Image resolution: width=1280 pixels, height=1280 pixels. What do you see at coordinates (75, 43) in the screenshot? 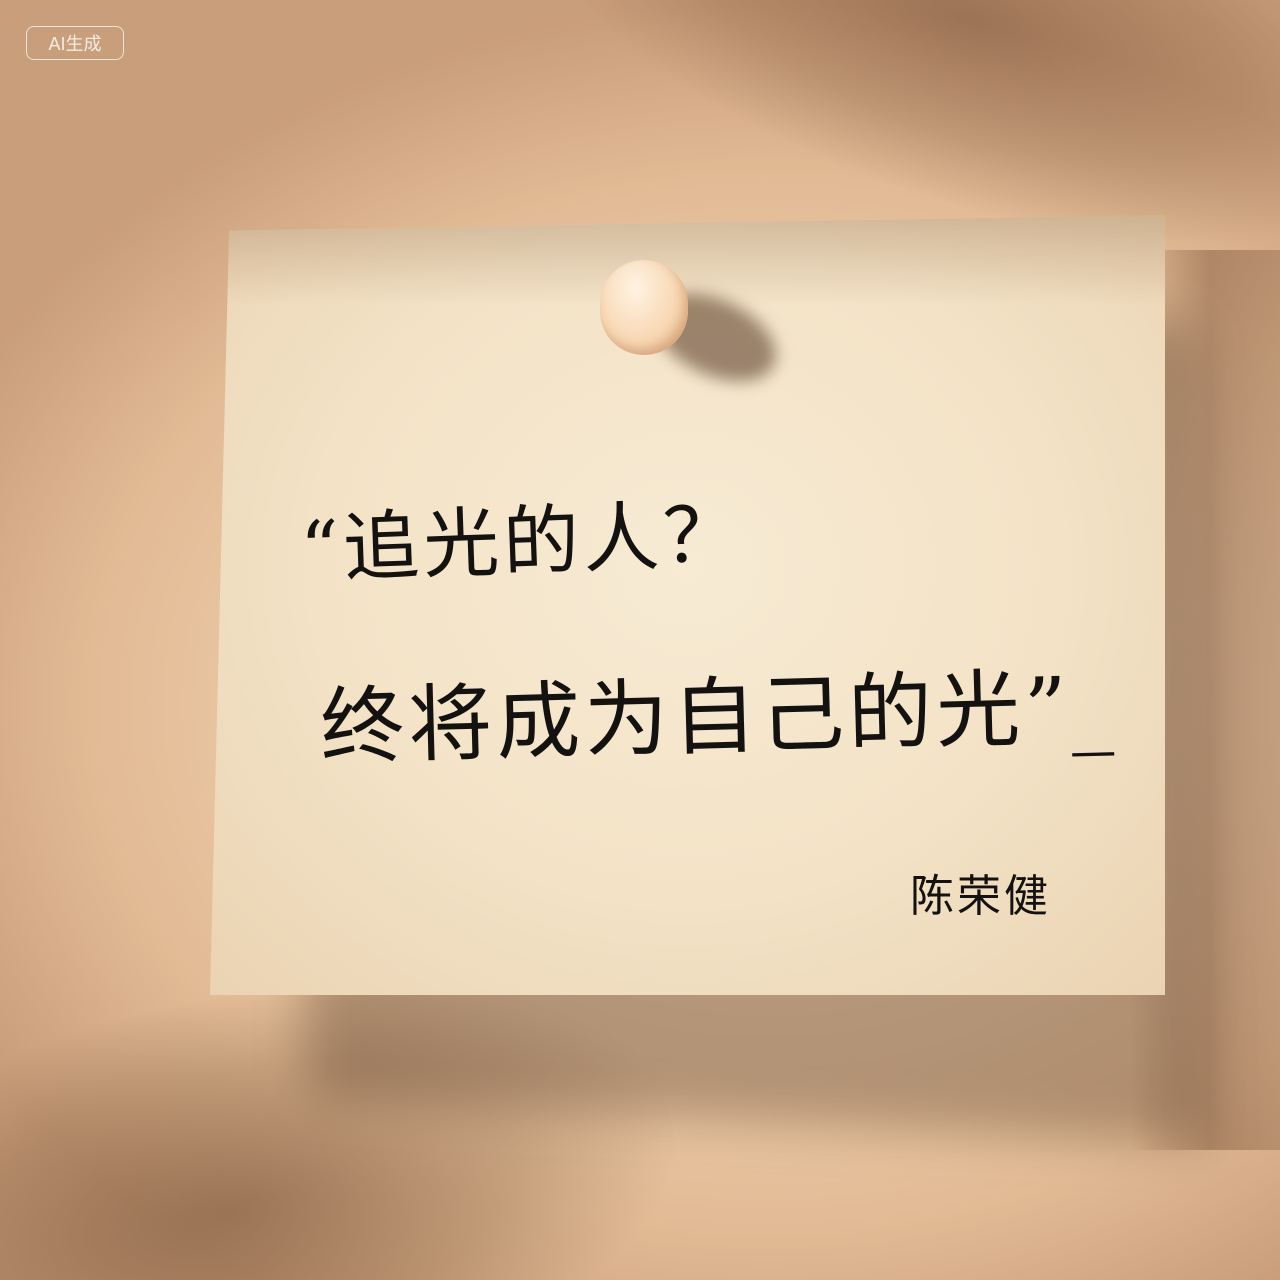
I see `ai-generated-watermark: AI生成` at bounding box center [75, 43].